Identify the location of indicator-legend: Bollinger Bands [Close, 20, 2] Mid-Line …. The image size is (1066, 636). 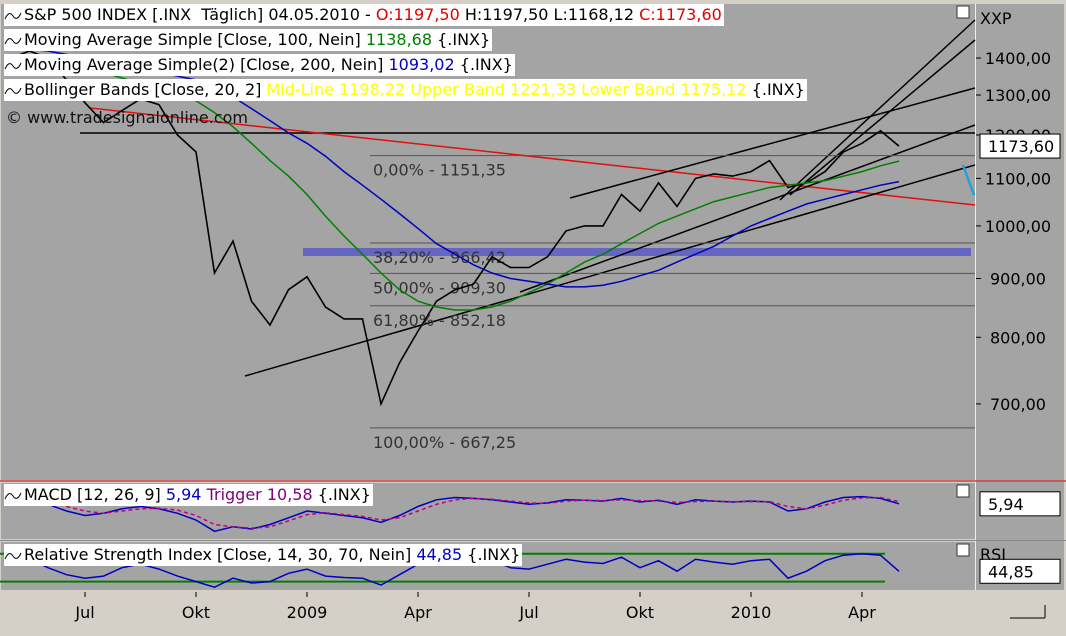
(405, 90).